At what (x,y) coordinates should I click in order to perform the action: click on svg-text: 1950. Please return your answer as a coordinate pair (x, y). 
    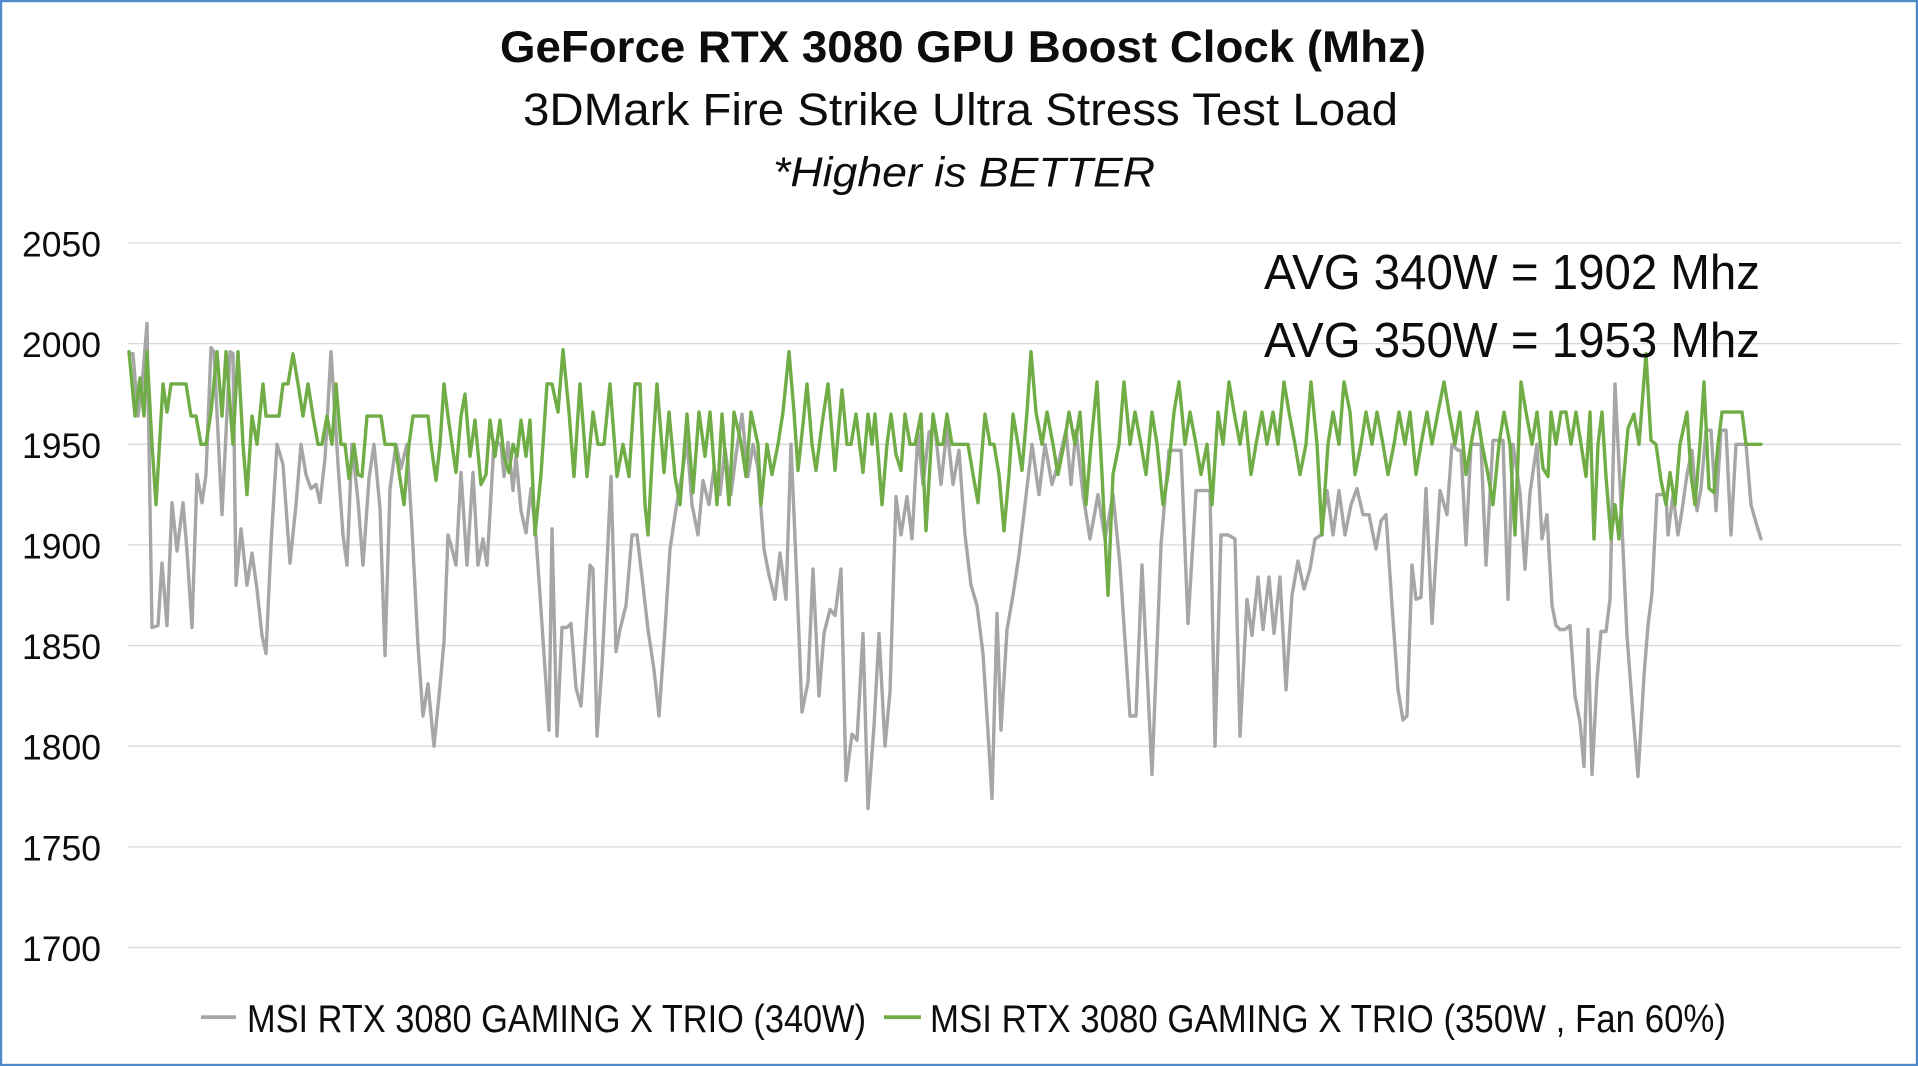
    Looking at the image, I should click on (61, 446).